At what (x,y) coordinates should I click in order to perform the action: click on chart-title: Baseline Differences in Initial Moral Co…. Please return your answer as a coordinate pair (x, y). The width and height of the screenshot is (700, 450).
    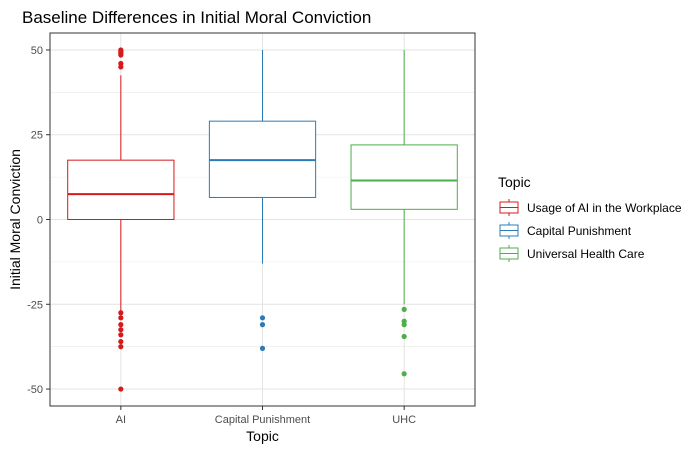
    Looking at the image, I should click on (196, 17).